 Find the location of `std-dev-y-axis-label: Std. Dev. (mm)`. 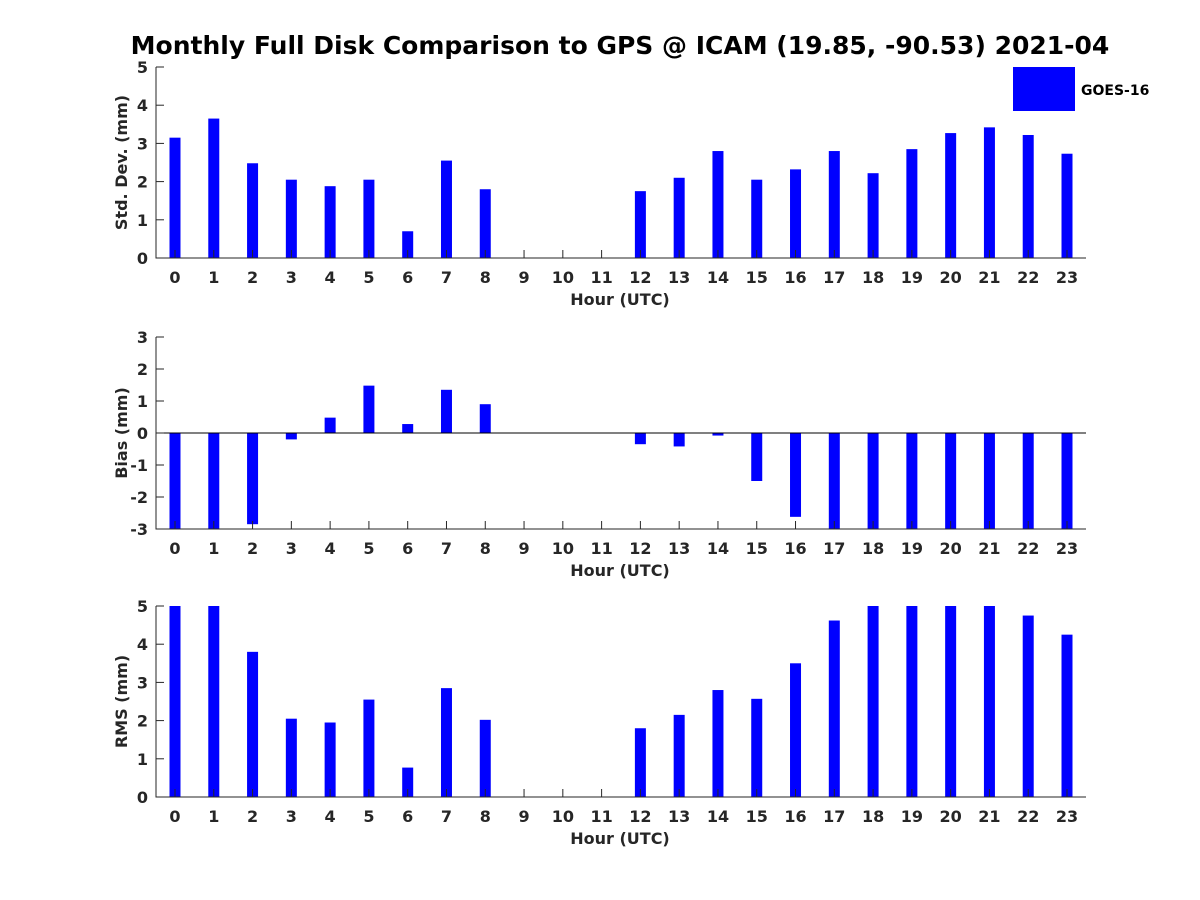

std-dev-y-axis-label: Std. Dev. (mm) is located at coordinates (121, 162).